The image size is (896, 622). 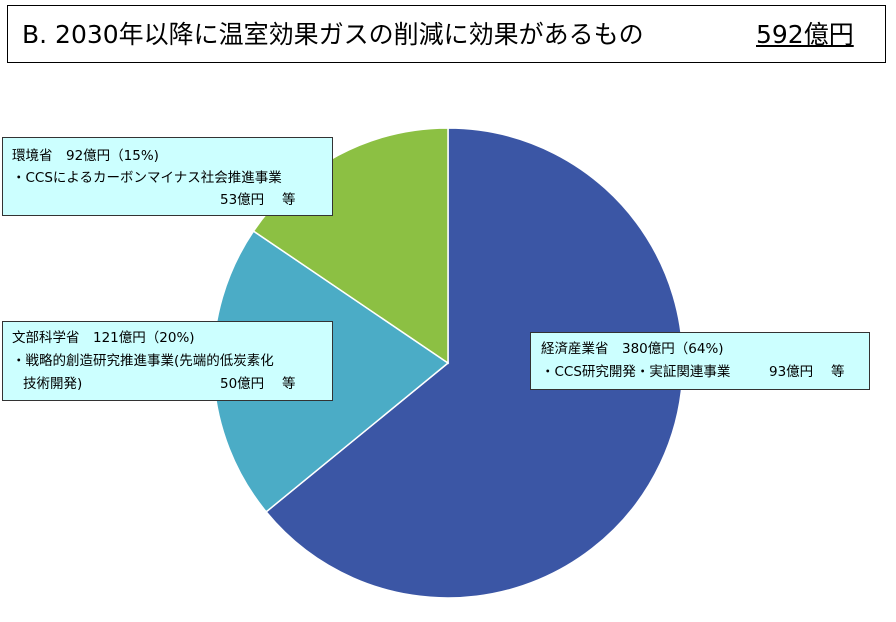 What do you see at coordinates (53, 384) in the screenshot?
I see `callout-mext-item2: 技術開発)` at bounding box center [53, 384].